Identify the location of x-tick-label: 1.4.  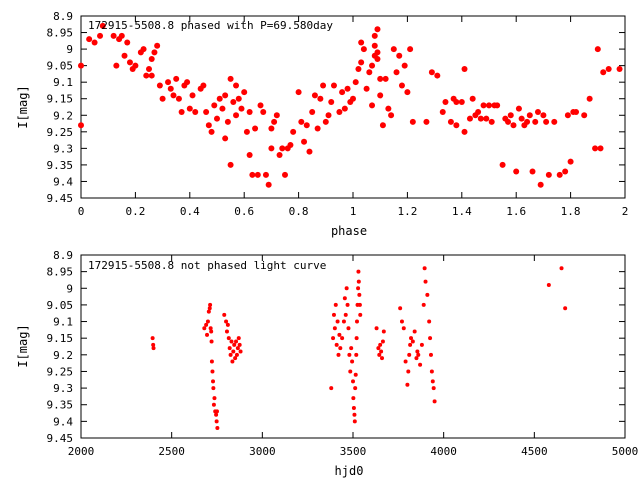
(462, 211).